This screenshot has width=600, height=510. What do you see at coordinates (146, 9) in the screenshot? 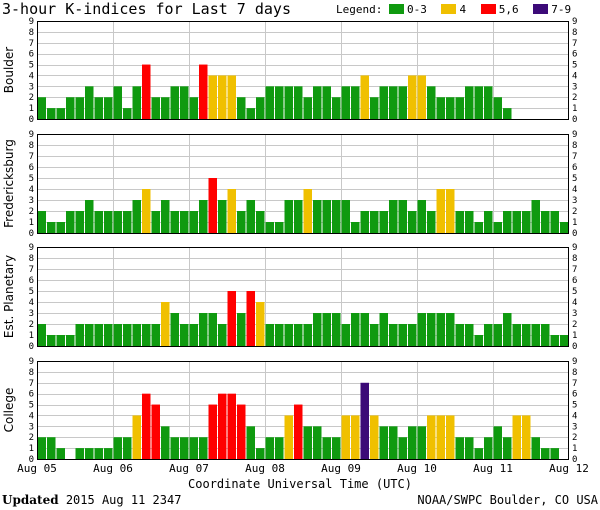
I see `chart-title: 3-hour K-indices for Last 7 days` at bounding box center [146, 9].